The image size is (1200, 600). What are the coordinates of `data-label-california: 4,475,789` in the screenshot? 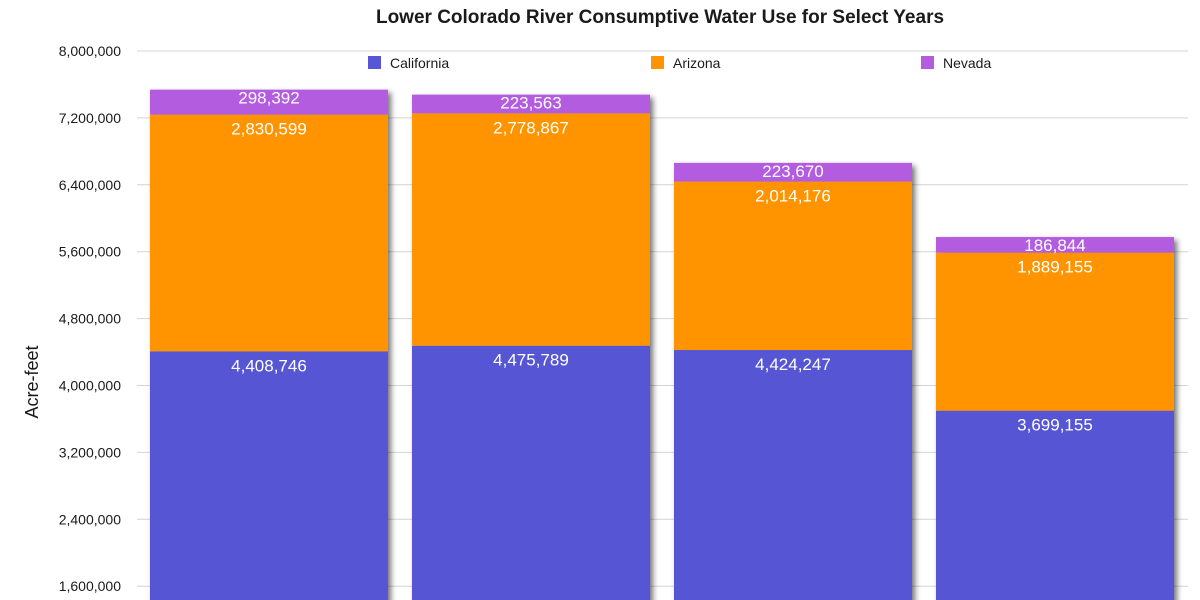 It's located at (531, 360).